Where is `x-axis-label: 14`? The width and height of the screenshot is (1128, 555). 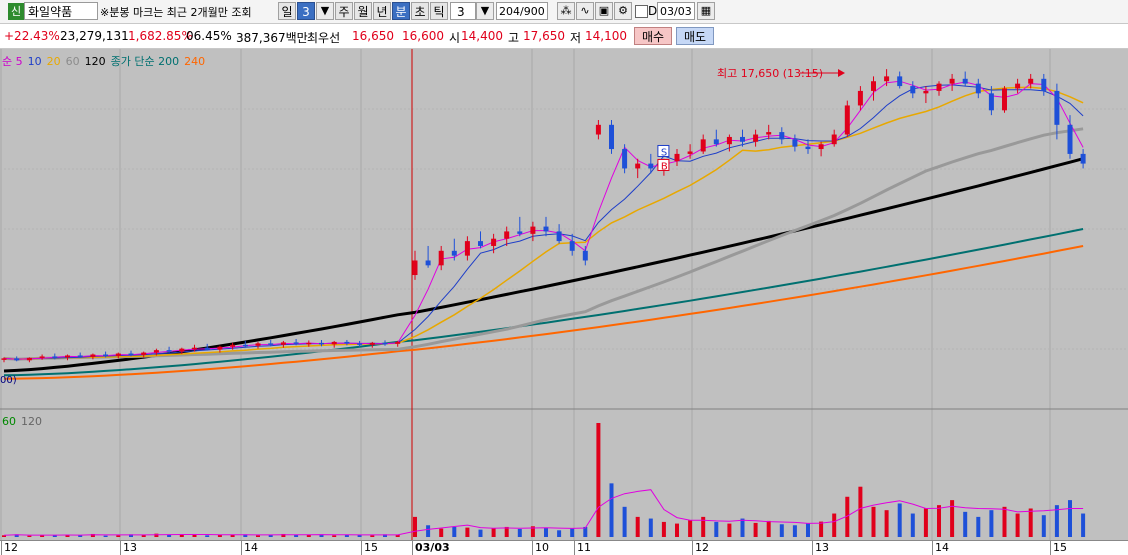 x-axis-label: 14 is located at coordinates (251, 547).